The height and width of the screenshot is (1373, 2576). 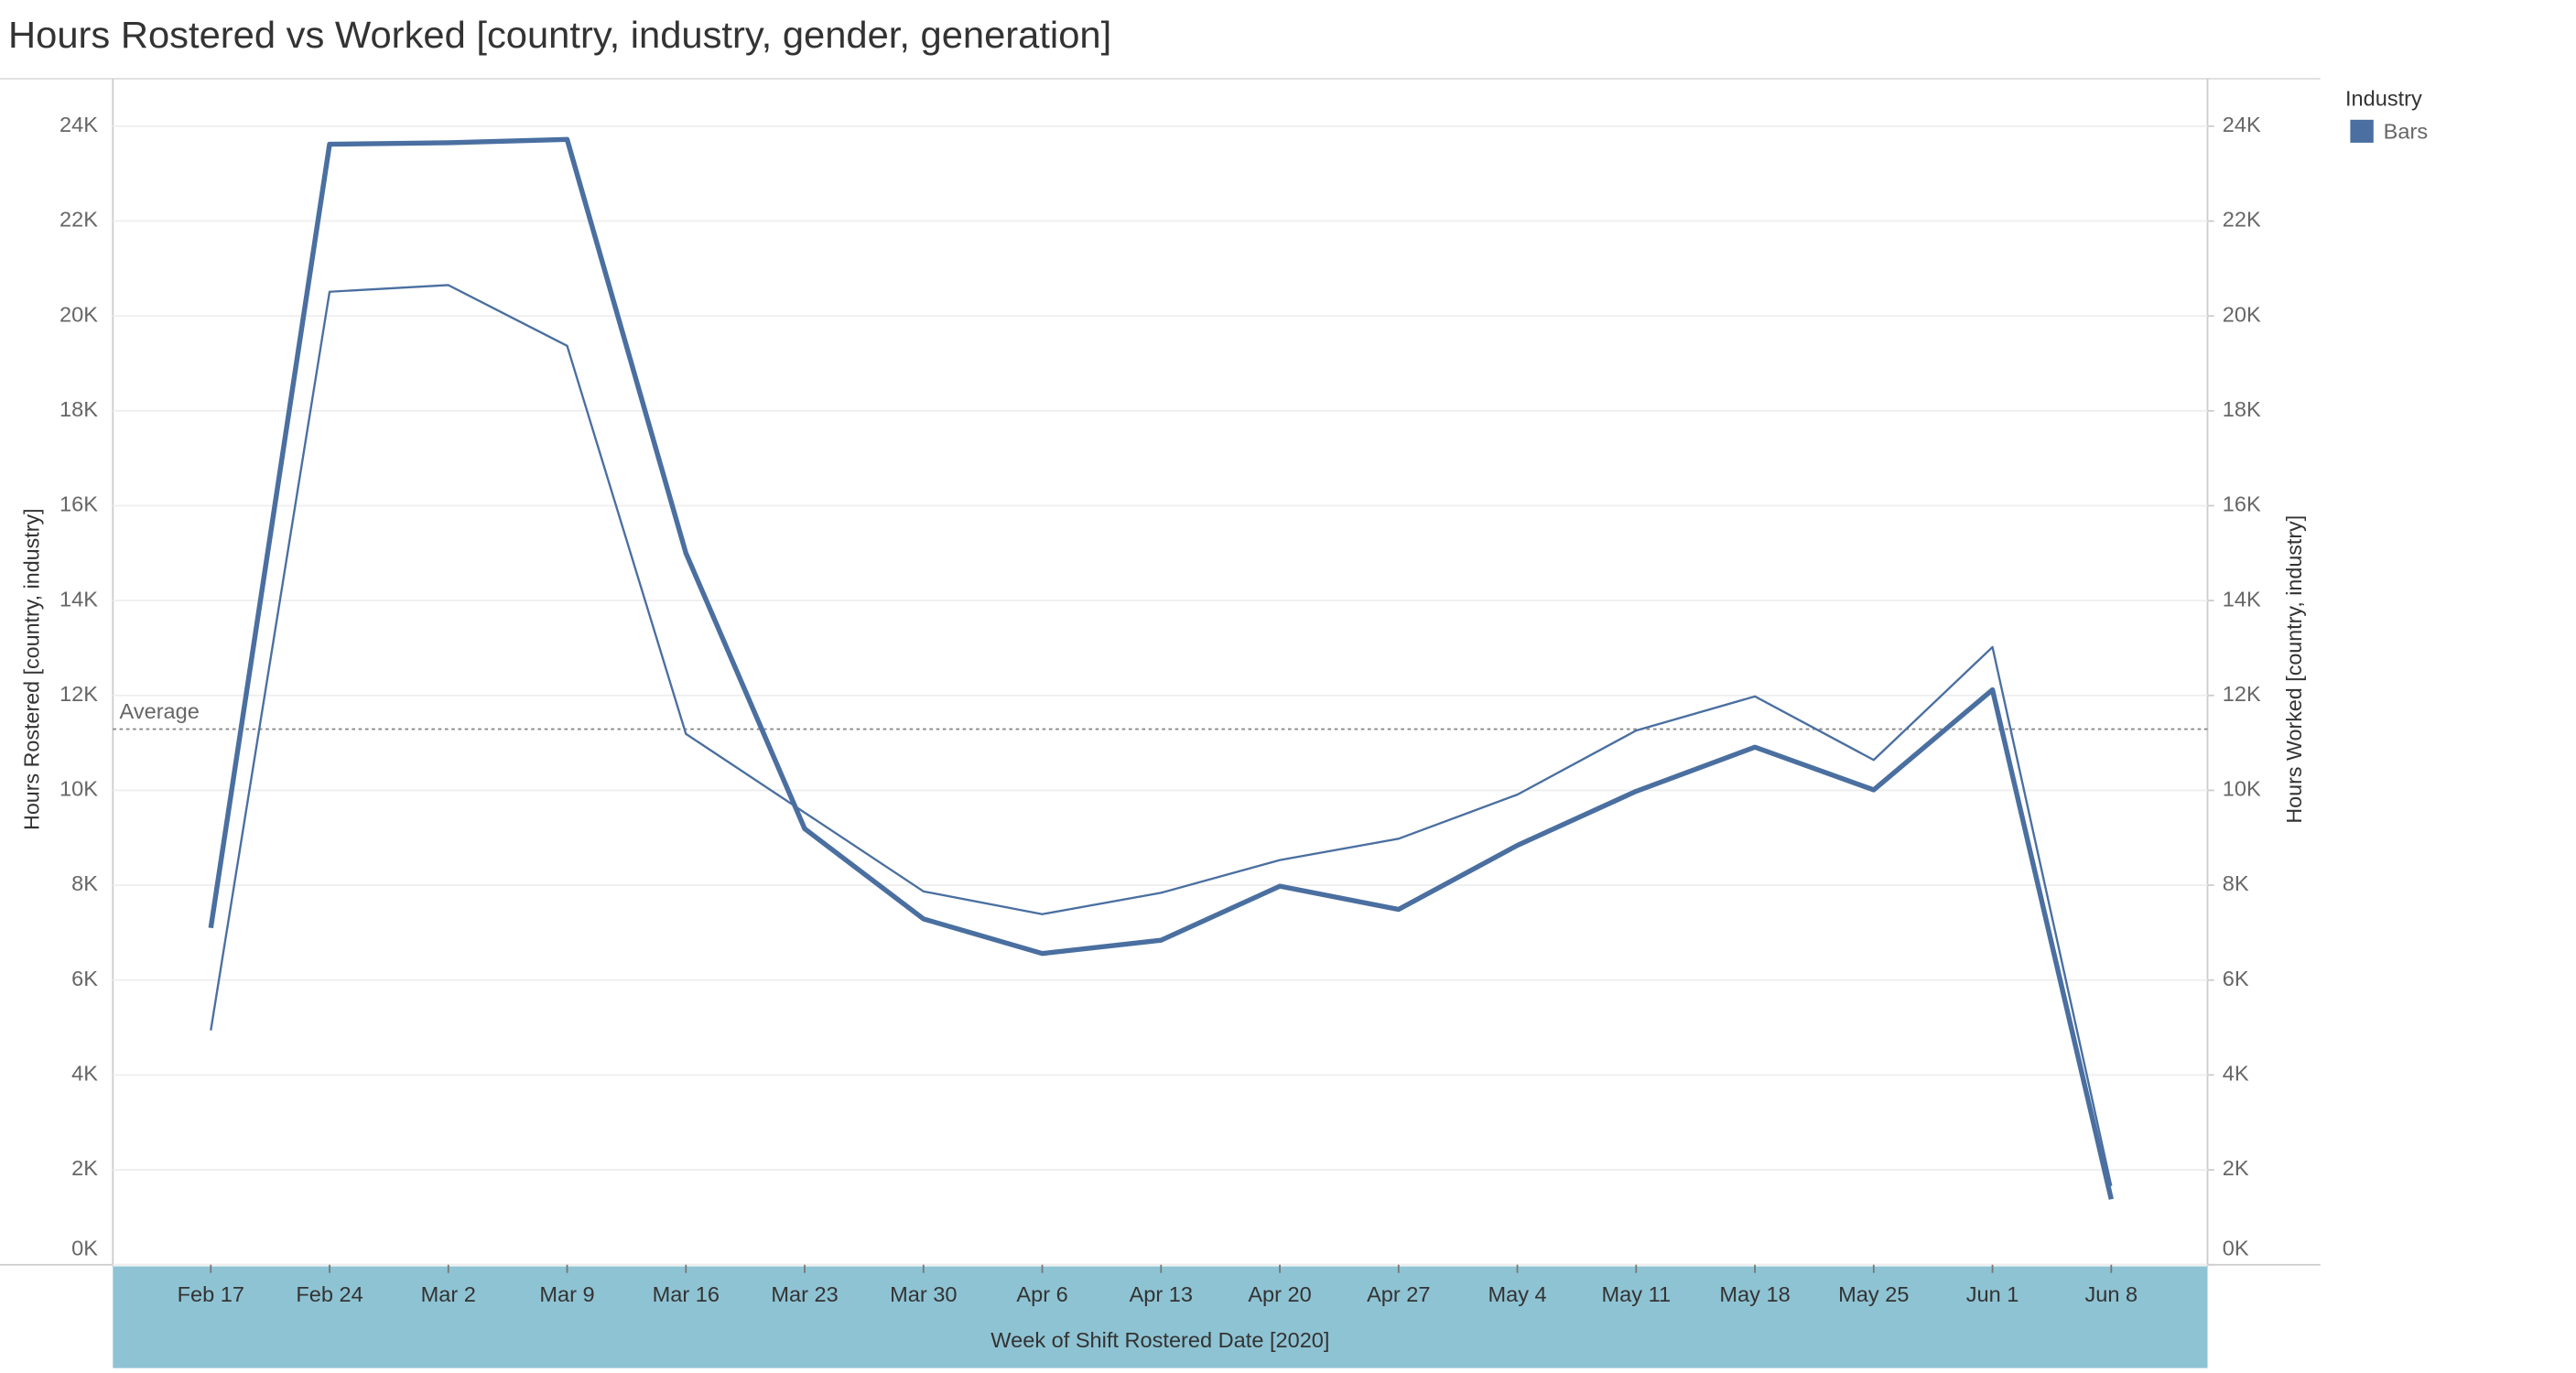 What do you see at coordinates (211, 1294) in the screenshot?
I see `x-tick-label: Feb 17` at bounding box center [211, 1294].